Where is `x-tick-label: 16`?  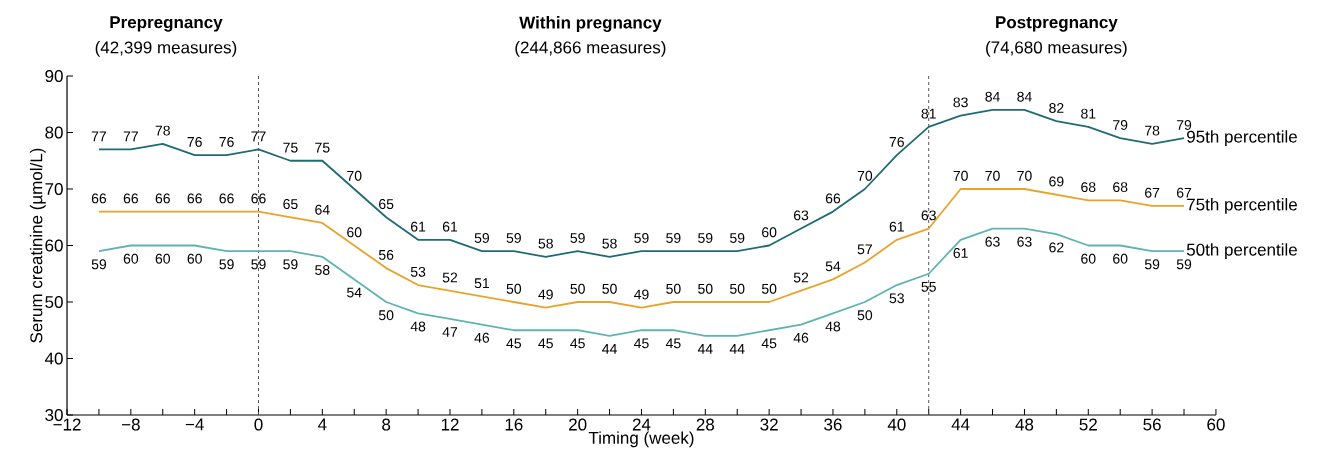
x-tick-label: 16 is located at coordinates (514, 424).